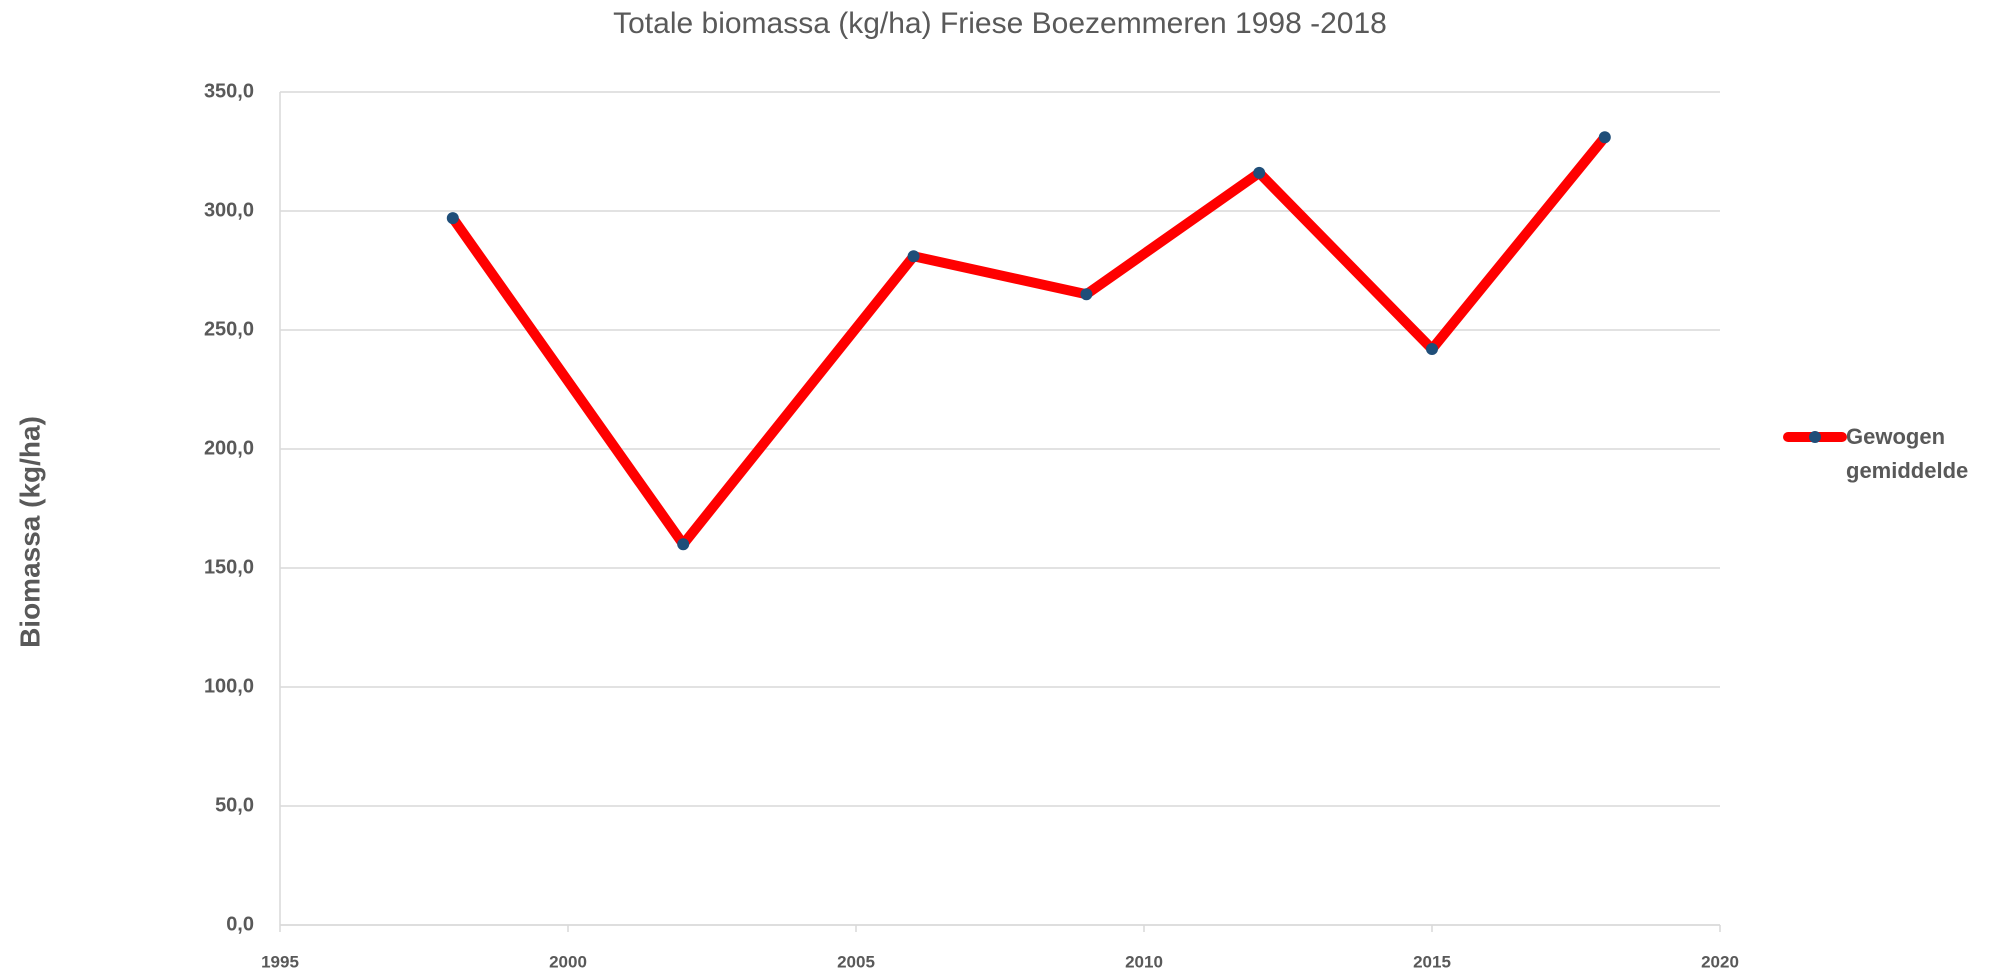 This screenshot has width=2008, height=971. What do you see at coordinates (229, 448) in the screenshot?
I see `y-tick-label: 200,0` at bounding box center [229, 448].